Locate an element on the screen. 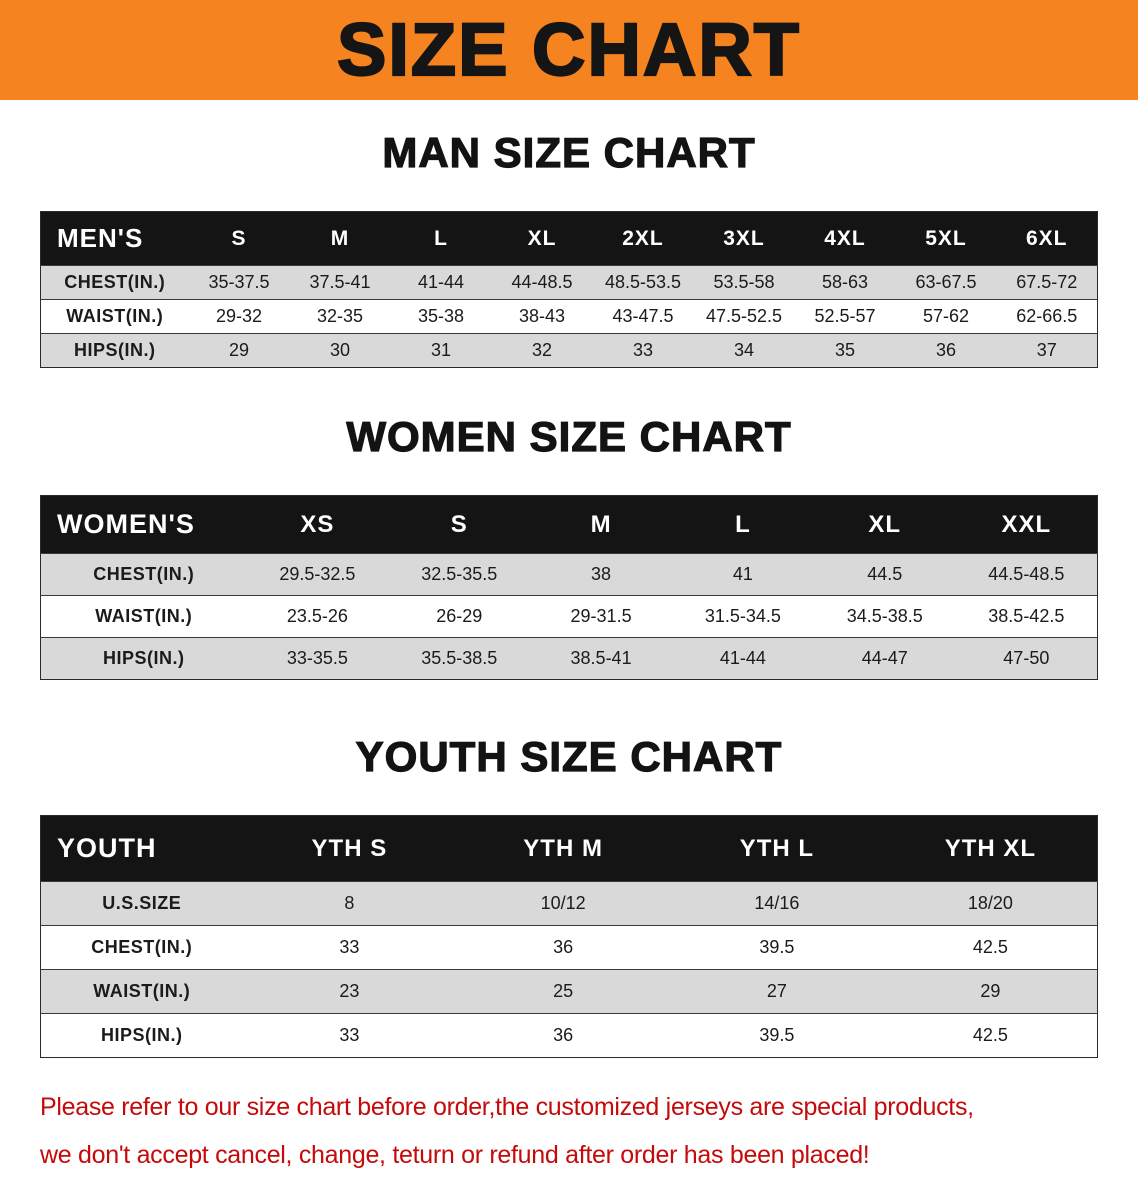 Image resolution: width=1138 pixels, height=1179 pixels. size-column-header: YTH L is located at coordinates (777, 848).